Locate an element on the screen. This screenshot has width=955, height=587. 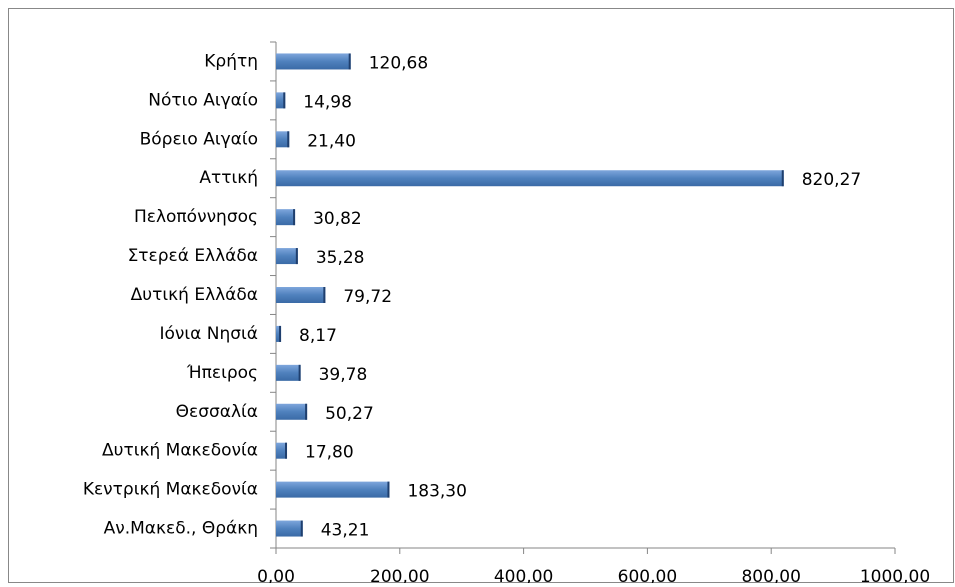
y-tick-label: Ήπειρος is located at coordinates (222, 373).